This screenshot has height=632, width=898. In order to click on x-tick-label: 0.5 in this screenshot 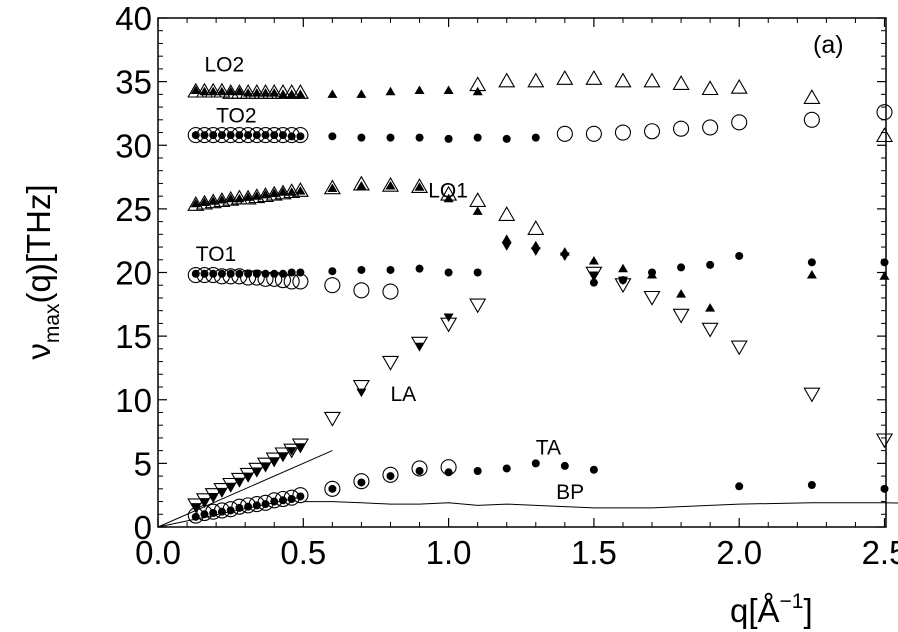, I will do `click(303, 552)`.